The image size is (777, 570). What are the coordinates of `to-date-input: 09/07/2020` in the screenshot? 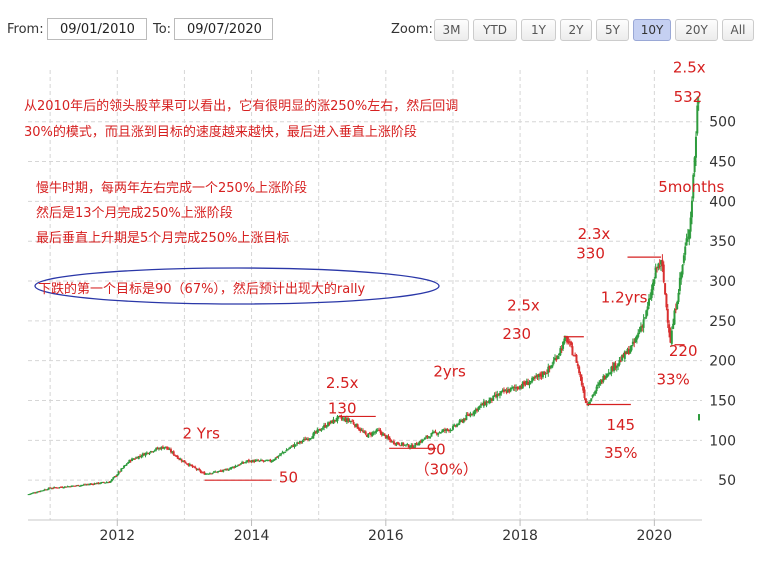 It's located at (223, 29).